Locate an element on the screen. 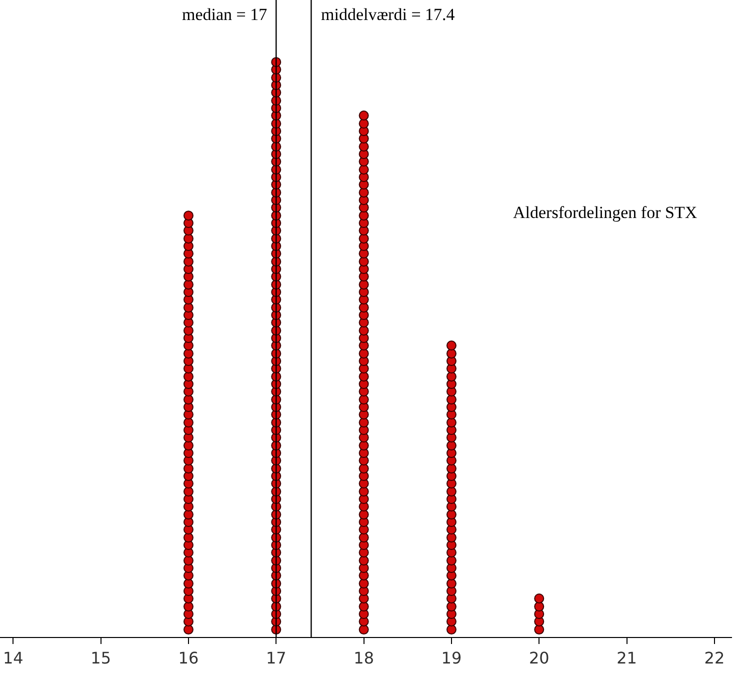  ref-line-label: median = 17 is located at coordinates (225, 14).